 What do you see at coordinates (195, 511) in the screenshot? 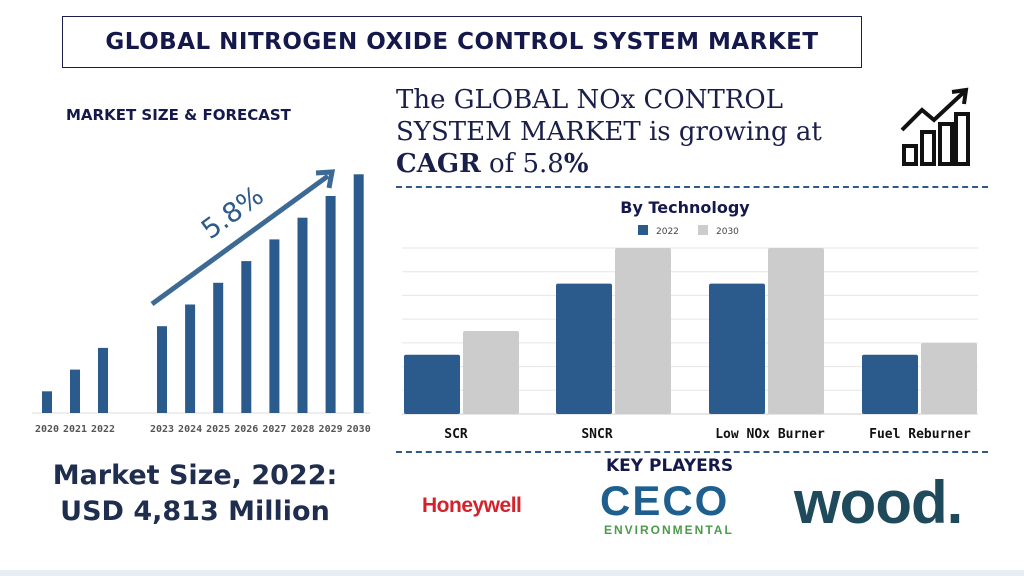
I see `market-size-line2: USD 4,813 Million` at bounding box center [195, 511].